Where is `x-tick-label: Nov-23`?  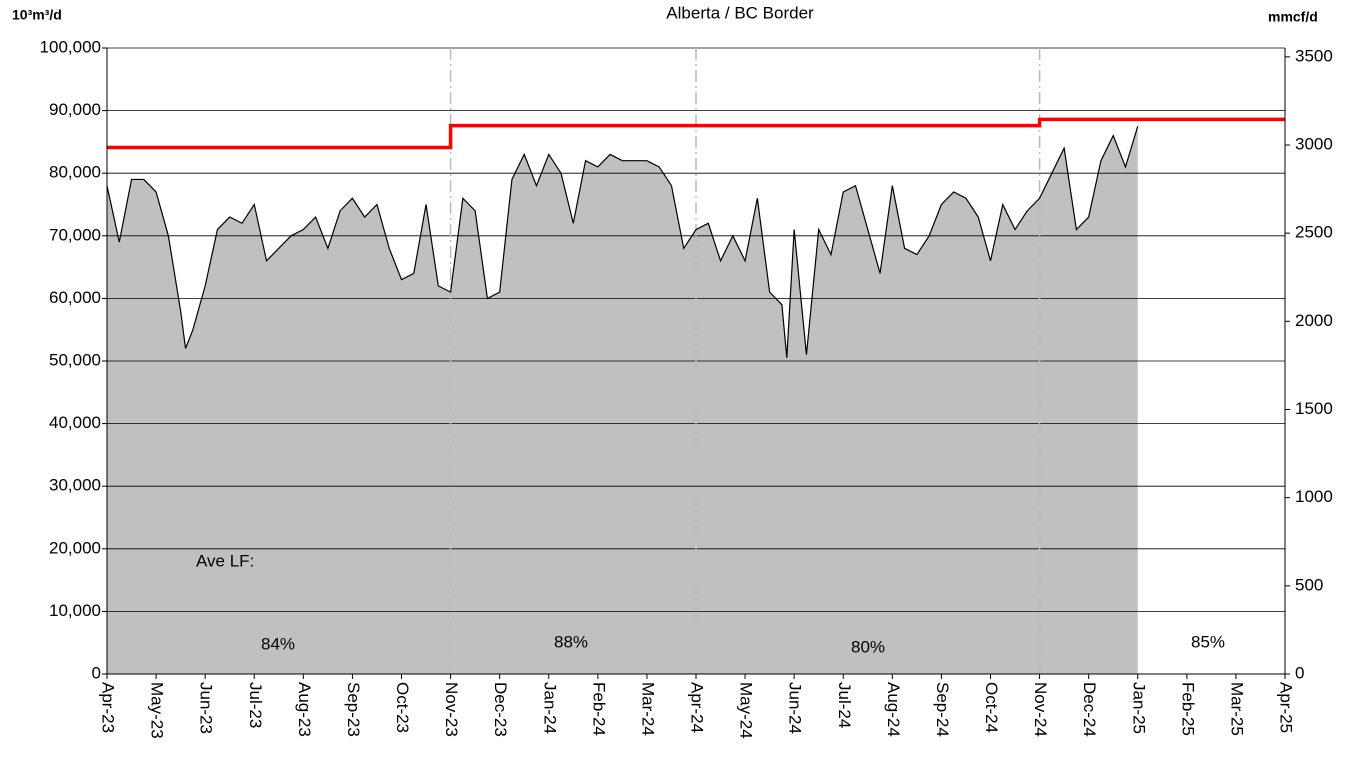 x-tick-label: Nov-23 is located at coordinates (451, 709).